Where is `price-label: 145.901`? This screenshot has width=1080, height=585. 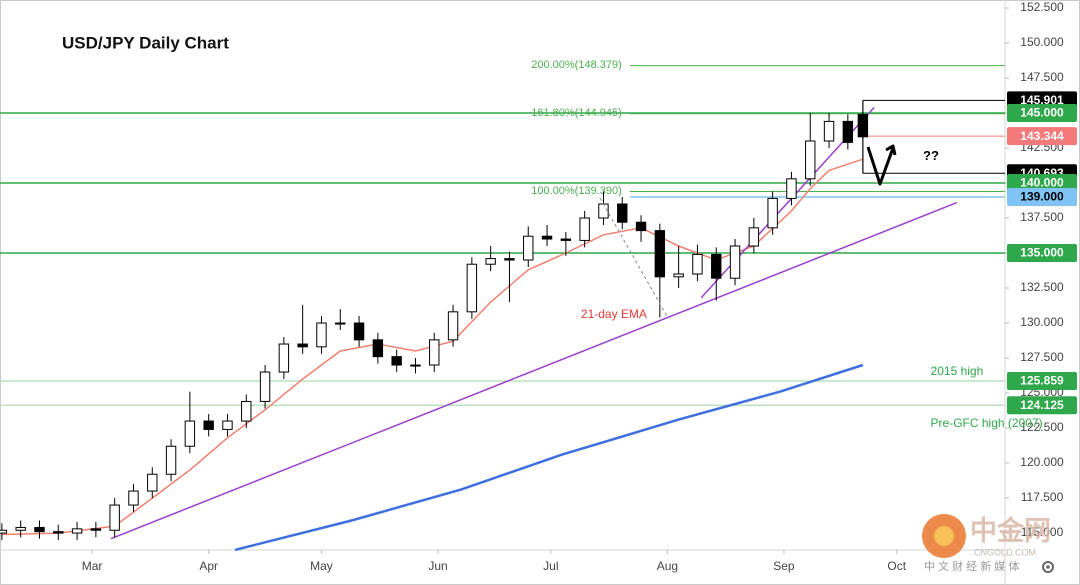 price-label: 145.901 is located at coordinates (1042, 100).